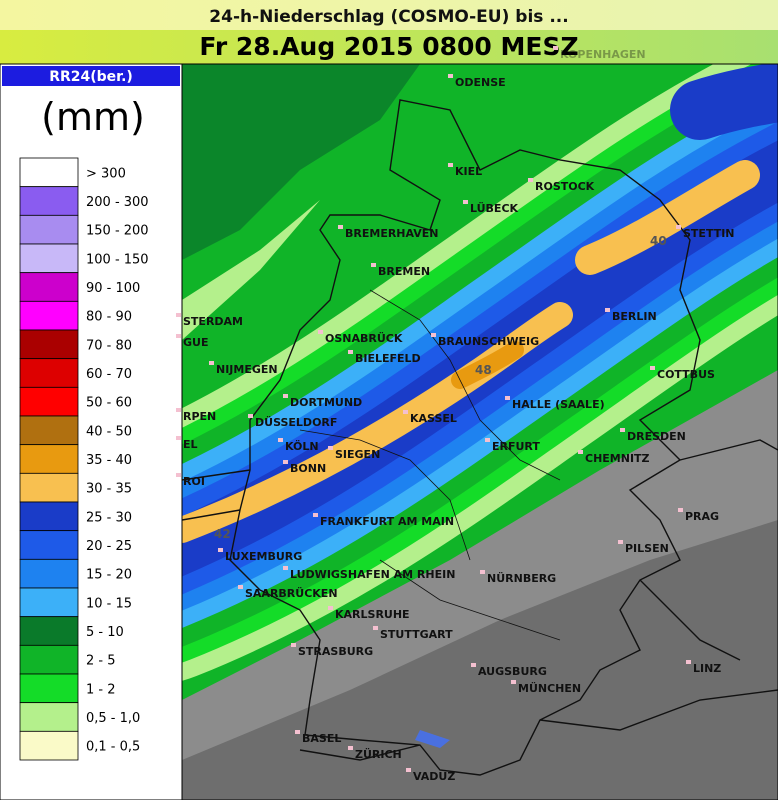 This screenshot has height=800, width=778. I want to click on city-label: NÜRNBERG, so click(521, 578).